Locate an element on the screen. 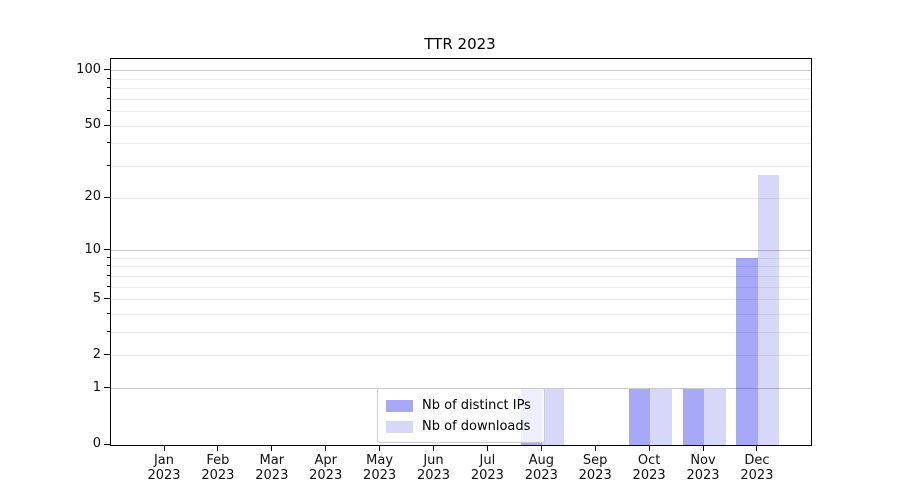 This screenshot has width=900, height=500. x-tick-label: Jan 2023 is located at coordinates (164, 468).